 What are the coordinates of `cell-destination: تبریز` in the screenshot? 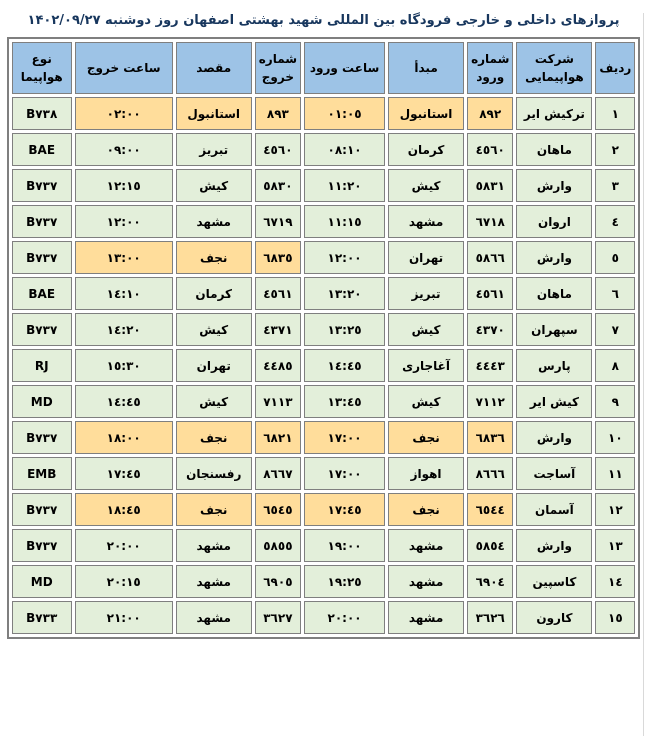 It's located at (213, 149).